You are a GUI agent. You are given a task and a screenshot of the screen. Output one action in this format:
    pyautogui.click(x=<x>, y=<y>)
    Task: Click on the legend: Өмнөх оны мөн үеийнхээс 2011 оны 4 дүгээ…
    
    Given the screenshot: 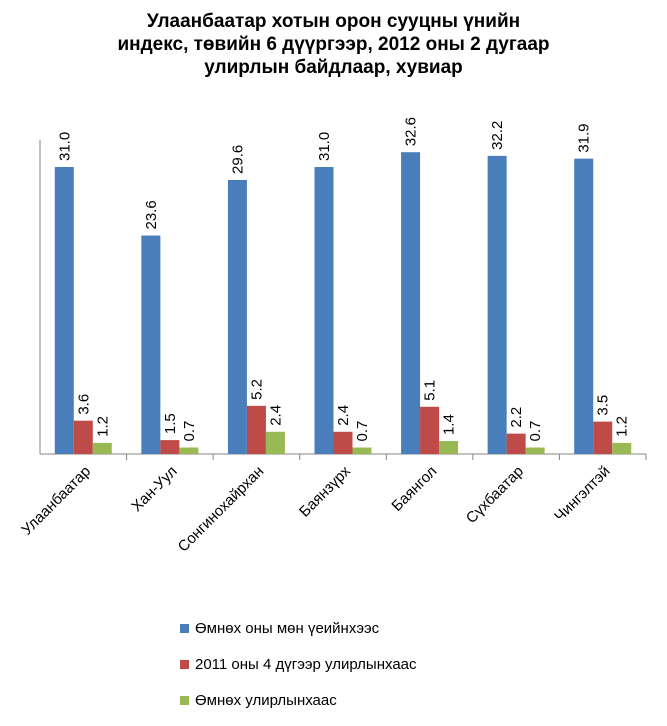 What is the action you would take?
    pyautogui.click(x=298, y=672)
    